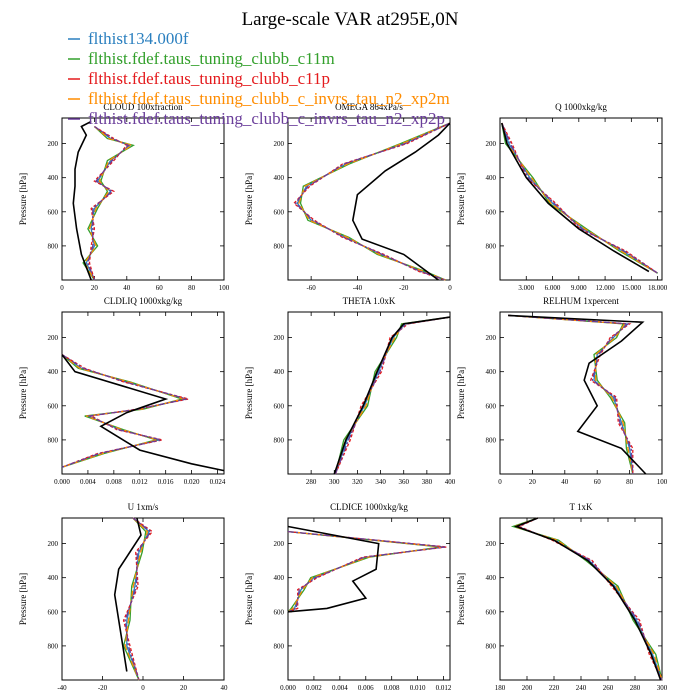 The width and height of the screenshot is (700, 700). I want to click on x-tick-label: 0.016, so click(166, 482).